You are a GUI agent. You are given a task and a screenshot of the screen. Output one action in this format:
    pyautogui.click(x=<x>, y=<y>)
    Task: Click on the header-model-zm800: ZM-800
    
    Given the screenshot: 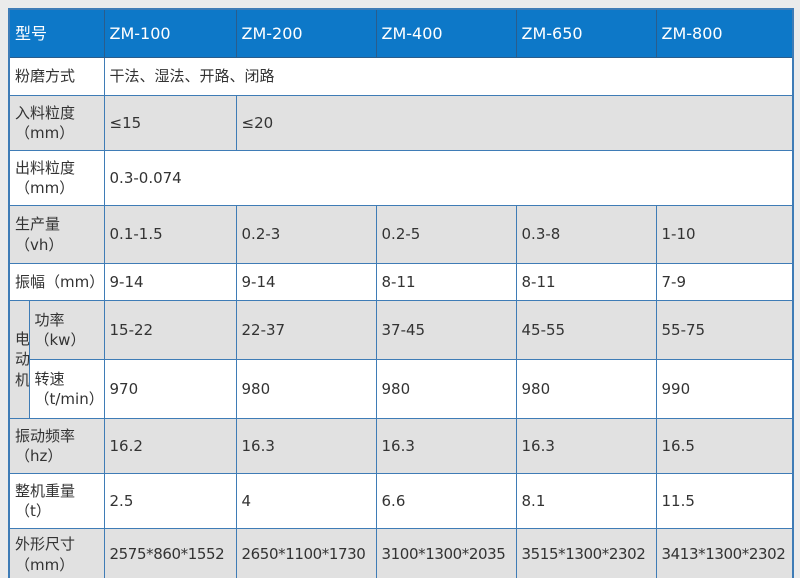 What is the action you would take?
    pyautogui.click(x=724, y=33)
    